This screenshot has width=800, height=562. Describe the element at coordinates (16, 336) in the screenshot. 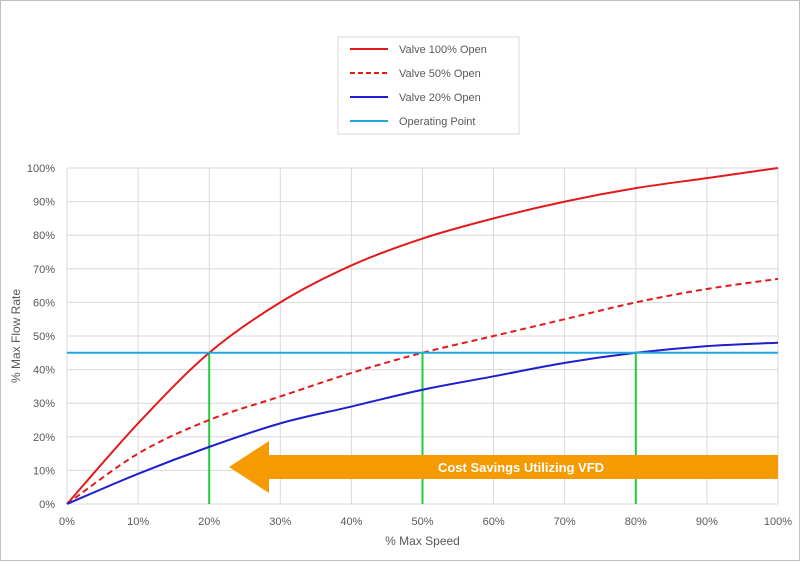

I see `y-axis-title: % Max Flow Rate` at that location.